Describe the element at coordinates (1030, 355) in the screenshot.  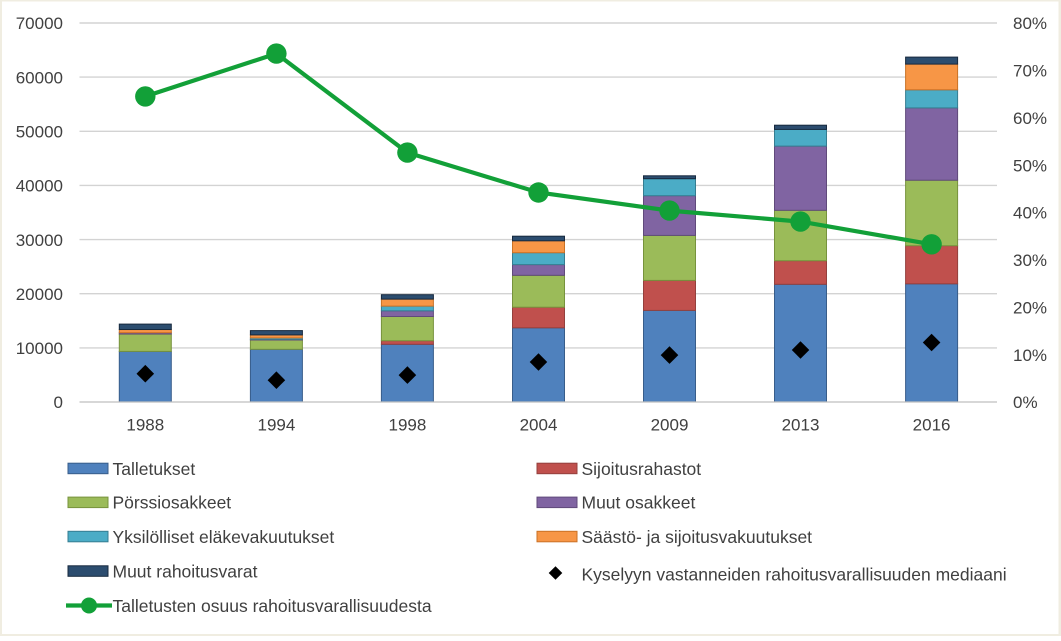
I see `svg-text: 10%` at that location.